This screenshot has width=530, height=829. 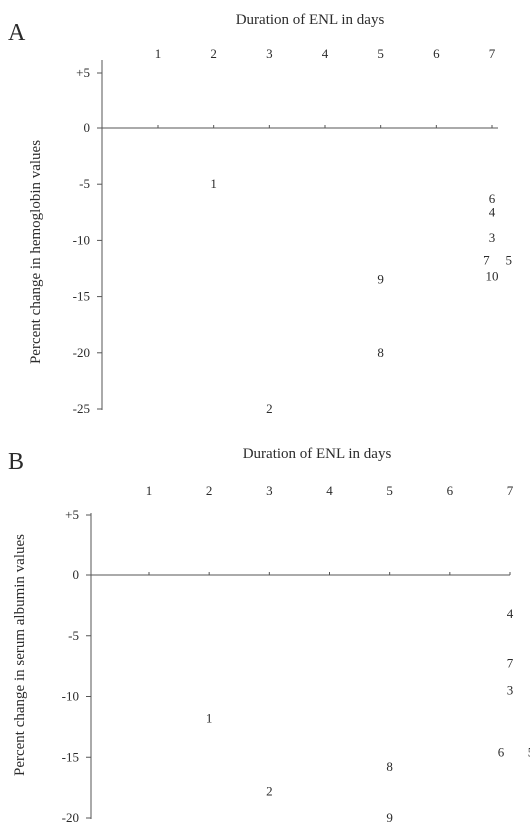 I want to click on chart-a-x-tick-label: 2, so click(x=213, y=53).